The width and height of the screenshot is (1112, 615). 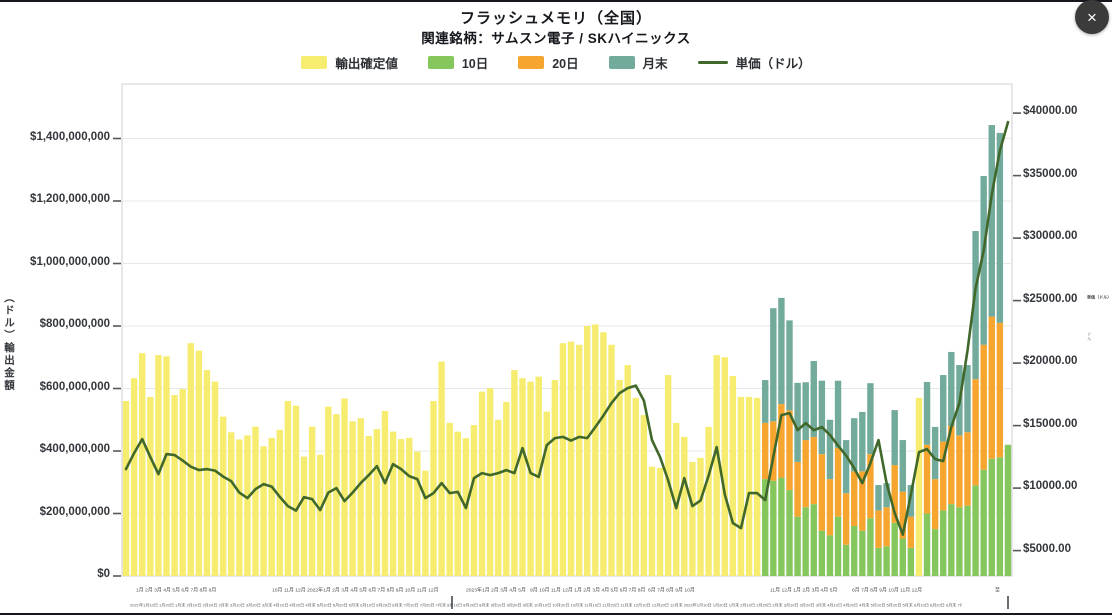 I want to click on left-axis-tick-label: $1,200,000,000, so click(x=70, y=199).